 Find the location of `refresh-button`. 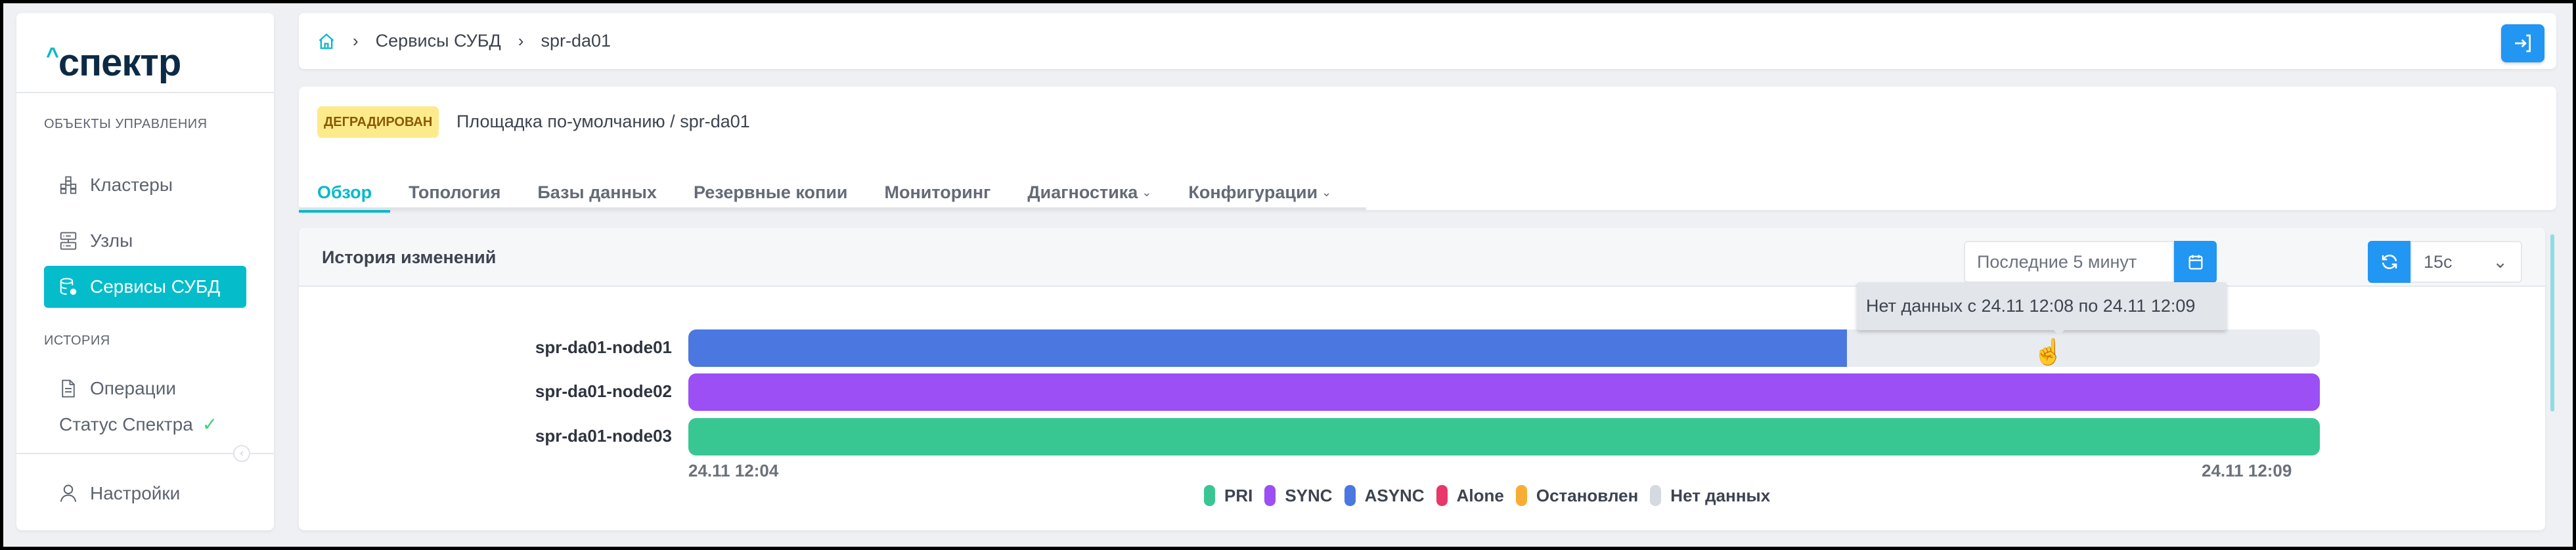

refresh-button is located at coordinates (2389, 262).